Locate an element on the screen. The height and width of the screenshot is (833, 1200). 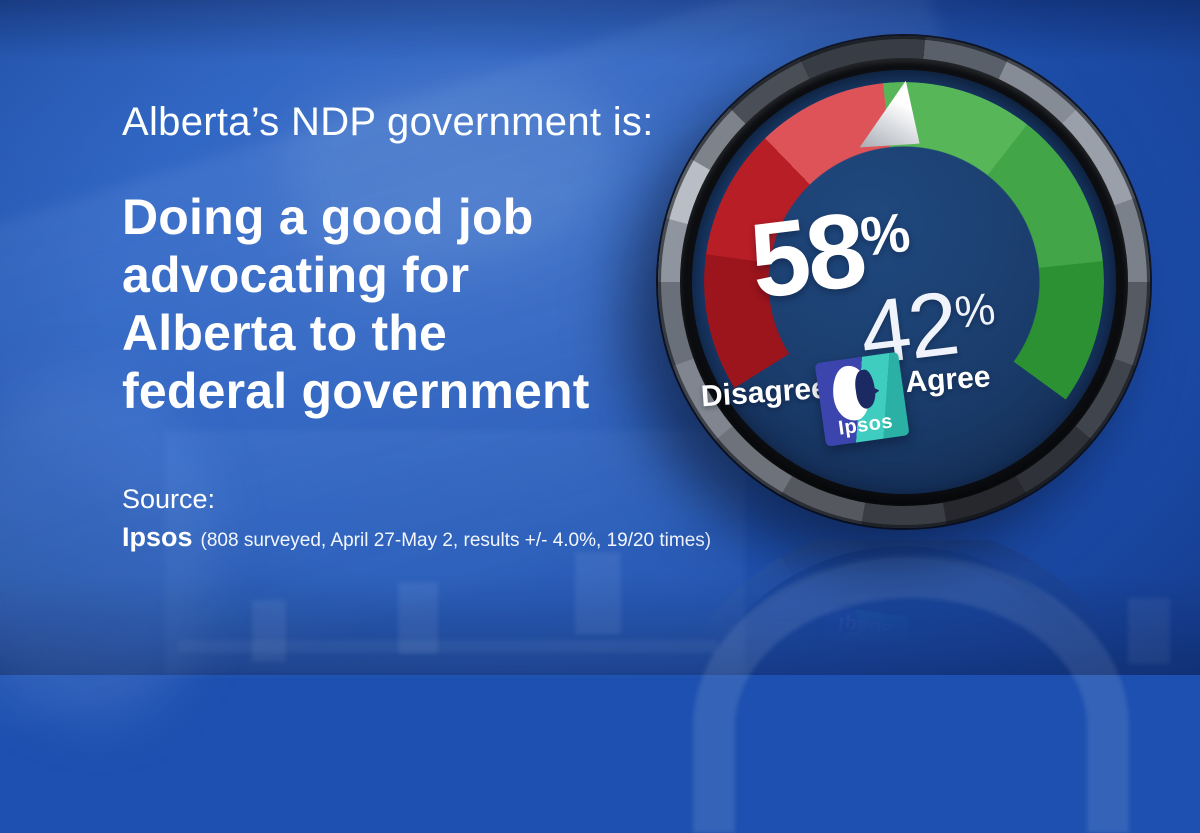
background-tree-silhouette is located at coordinates (107, 550).